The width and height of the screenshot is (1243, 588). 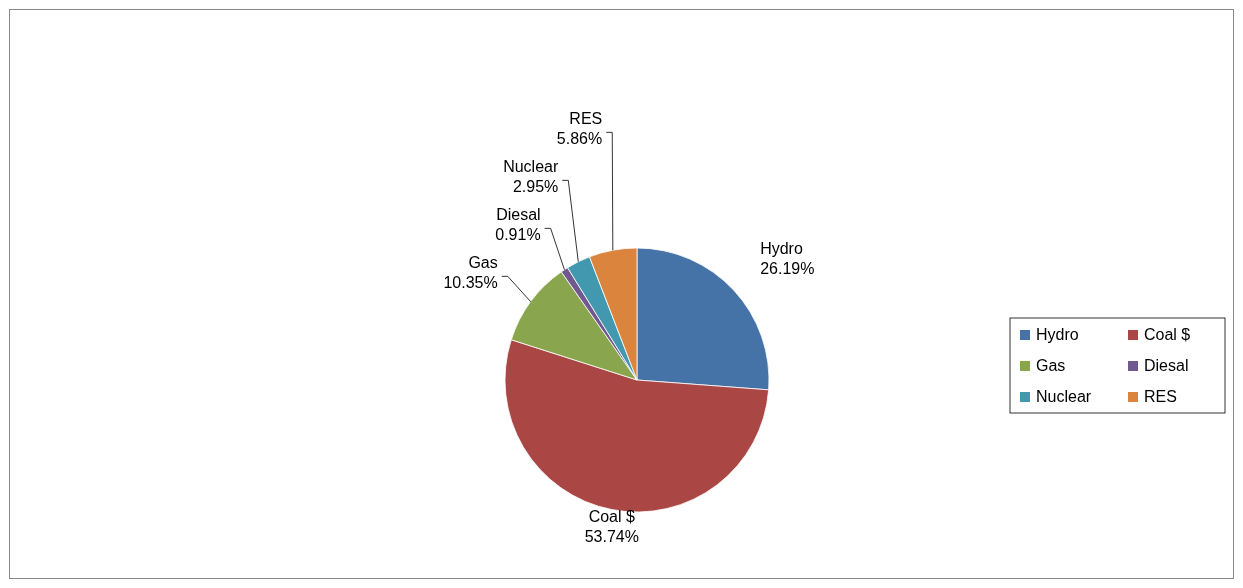 What do you see at coordinates (470, 283) in the screenshot?
I see `data-label: 10.35%` at bounding box center [470, 283].